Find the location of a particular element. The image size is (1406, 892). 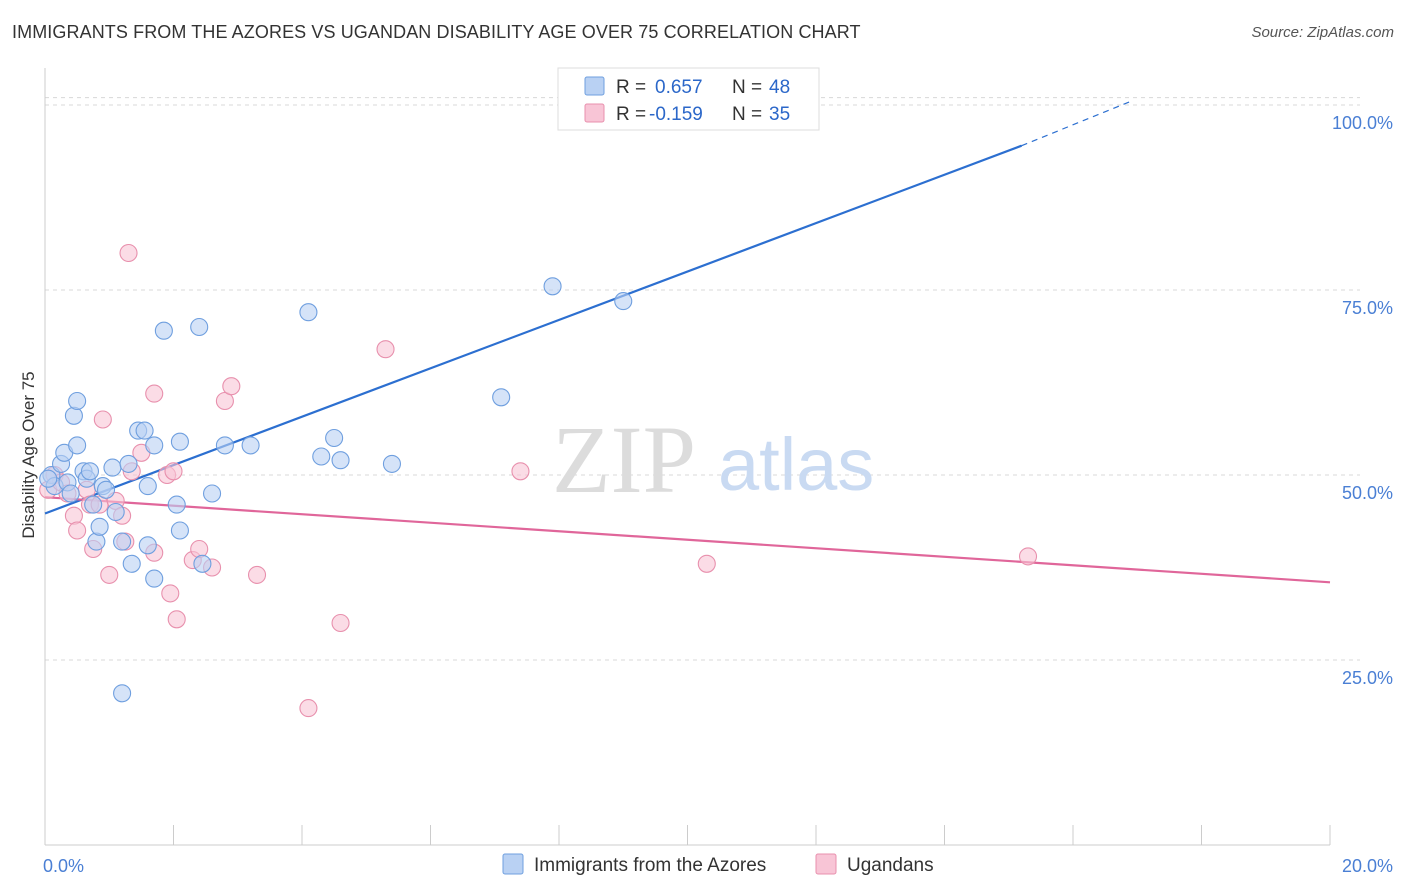

source-label: Source: ZipAtlas.com is located at coordinates (1322, 32).